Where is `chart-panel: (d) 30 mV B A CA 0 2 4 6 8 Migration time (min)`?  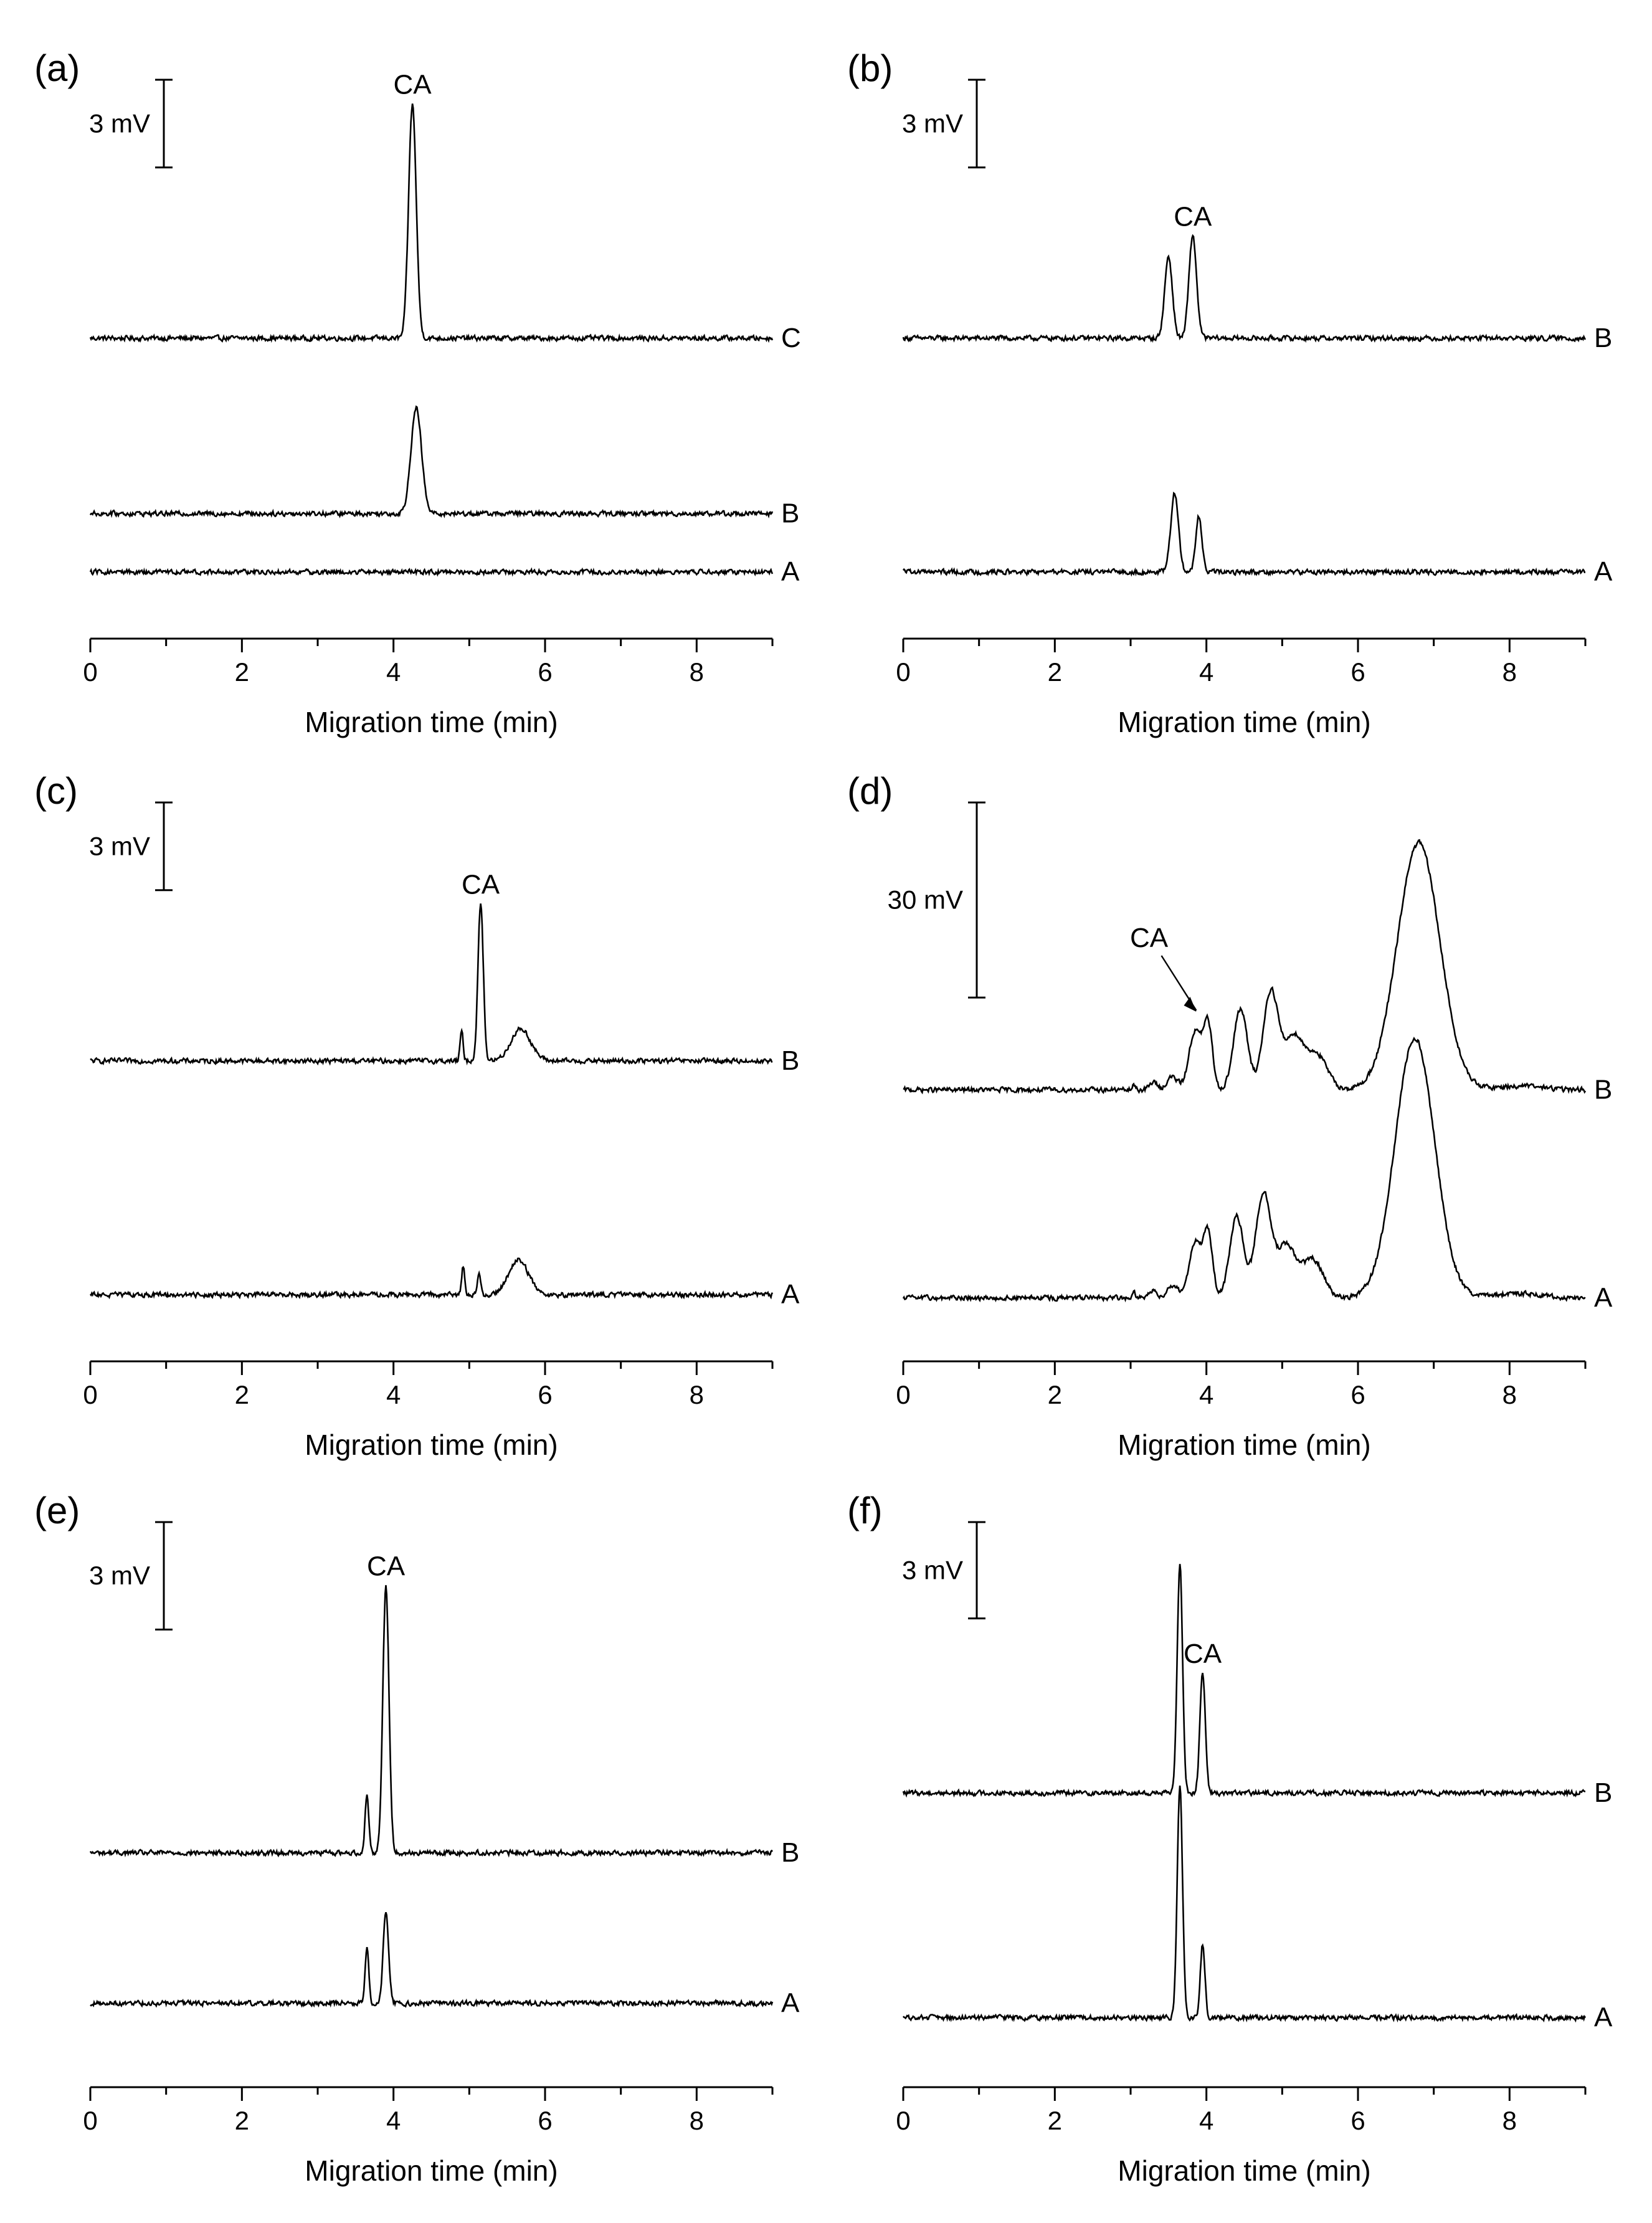 chart-panel: (d) 30 mV B A CA 0 2 4 6 8 Migration time (min) is located at coordinates (1230, 1115).